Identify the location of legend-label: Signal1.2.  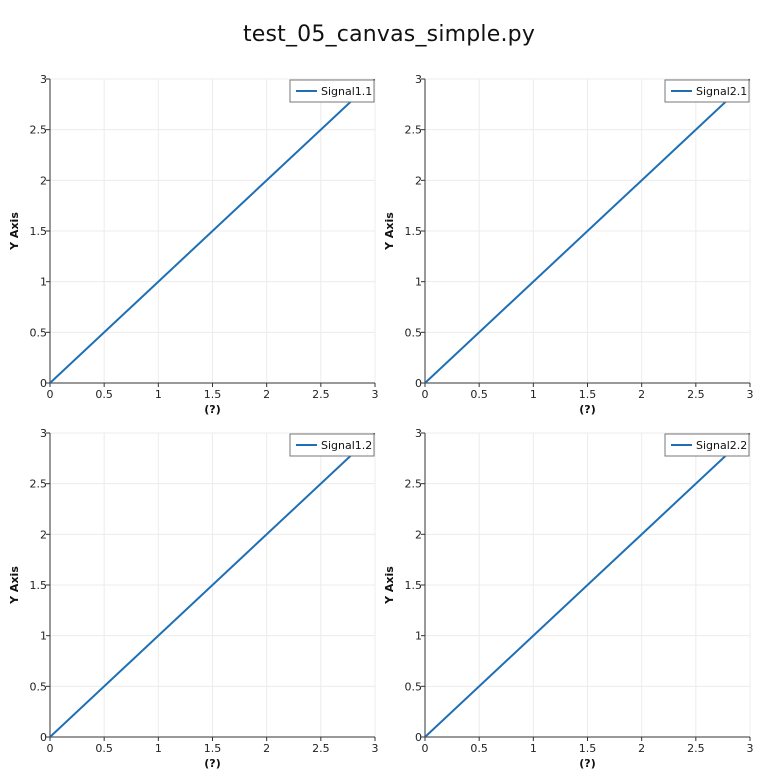
(346, 445).